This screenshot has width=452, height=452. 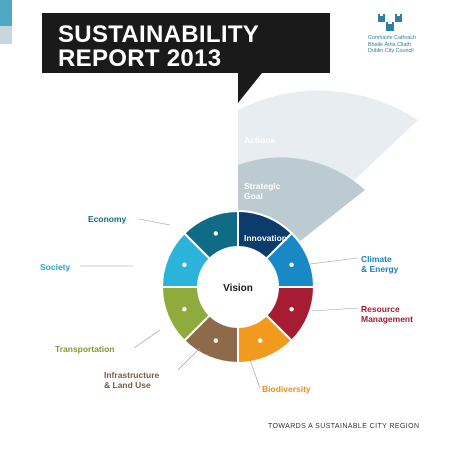 I want to click on corner-strip-grey, so click(x=6, y=35).